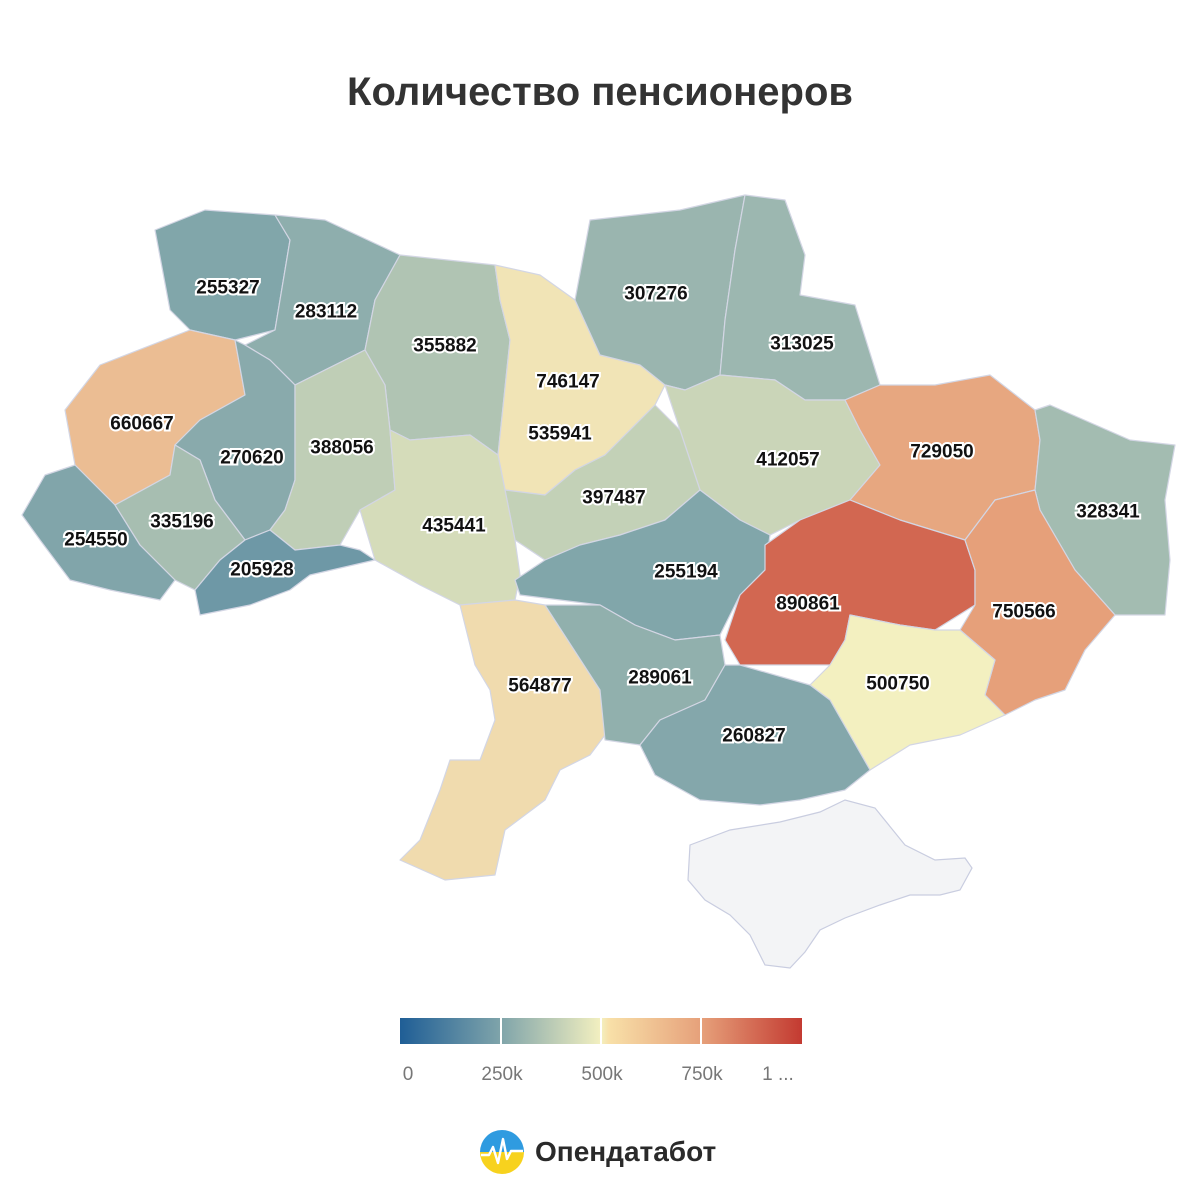 The image size is (1200, 1200). Describe the element at coordinates (341, 448) in the screenshot. I see `value-label: 388056` at that location.